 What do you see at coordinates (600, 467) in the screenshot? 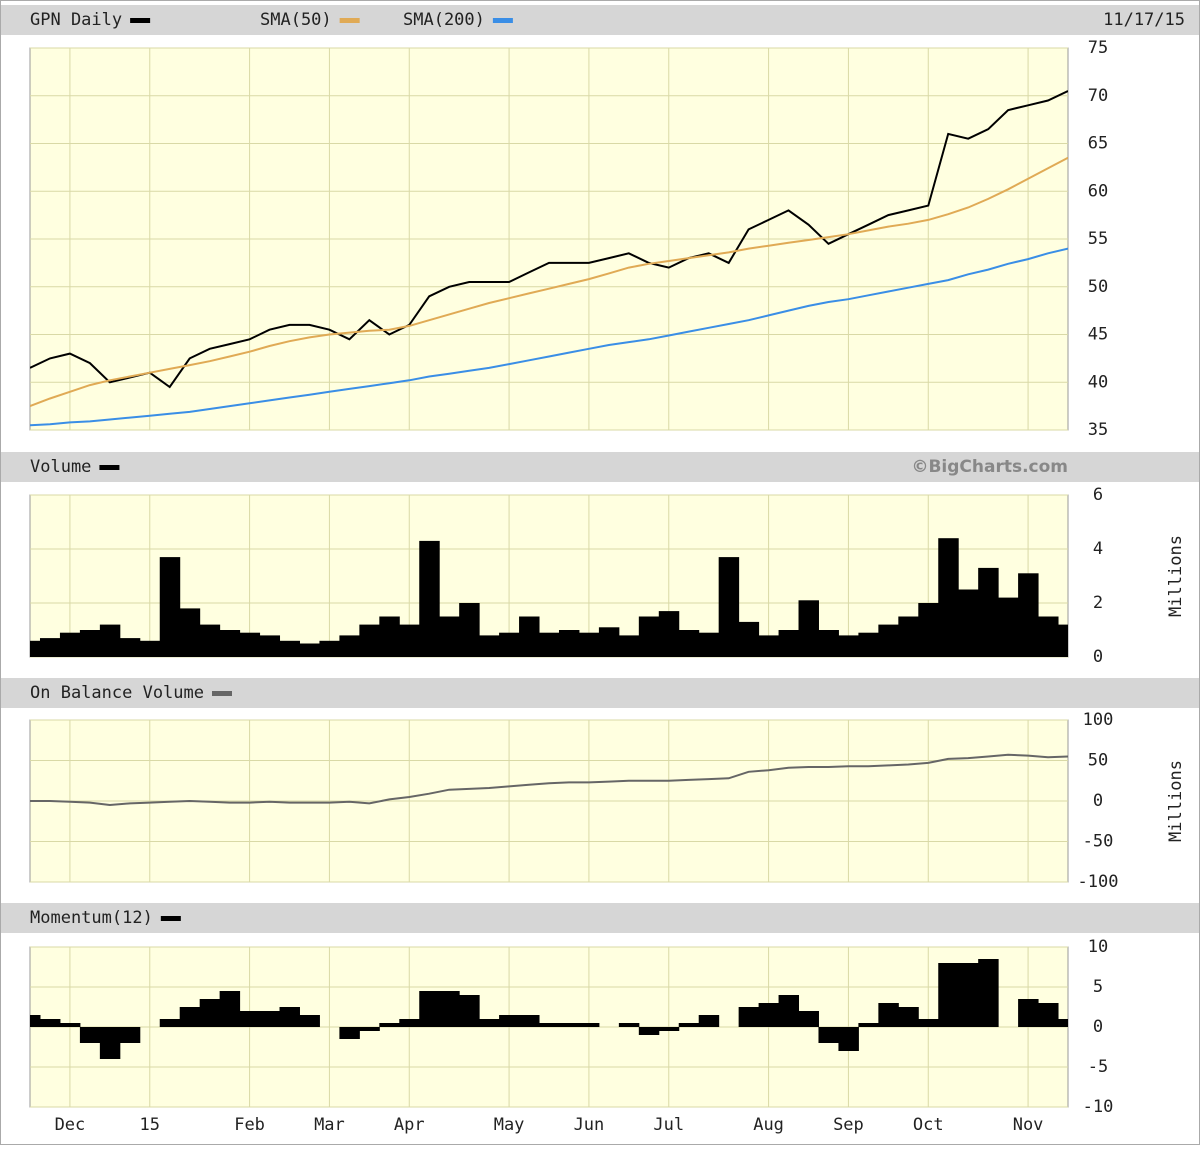
I see `panel-header` at bounding box center [600, 467].